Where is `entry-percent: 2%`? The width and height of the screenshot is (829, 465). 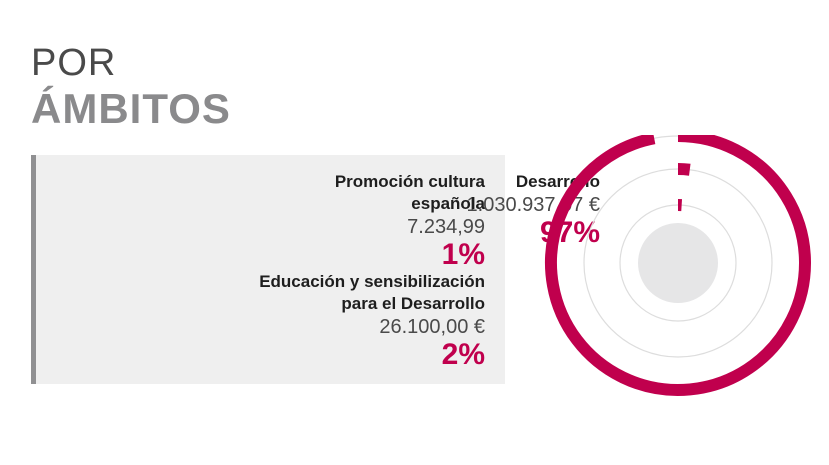
entry-percent: 2% is located at coordinates (463, 354).